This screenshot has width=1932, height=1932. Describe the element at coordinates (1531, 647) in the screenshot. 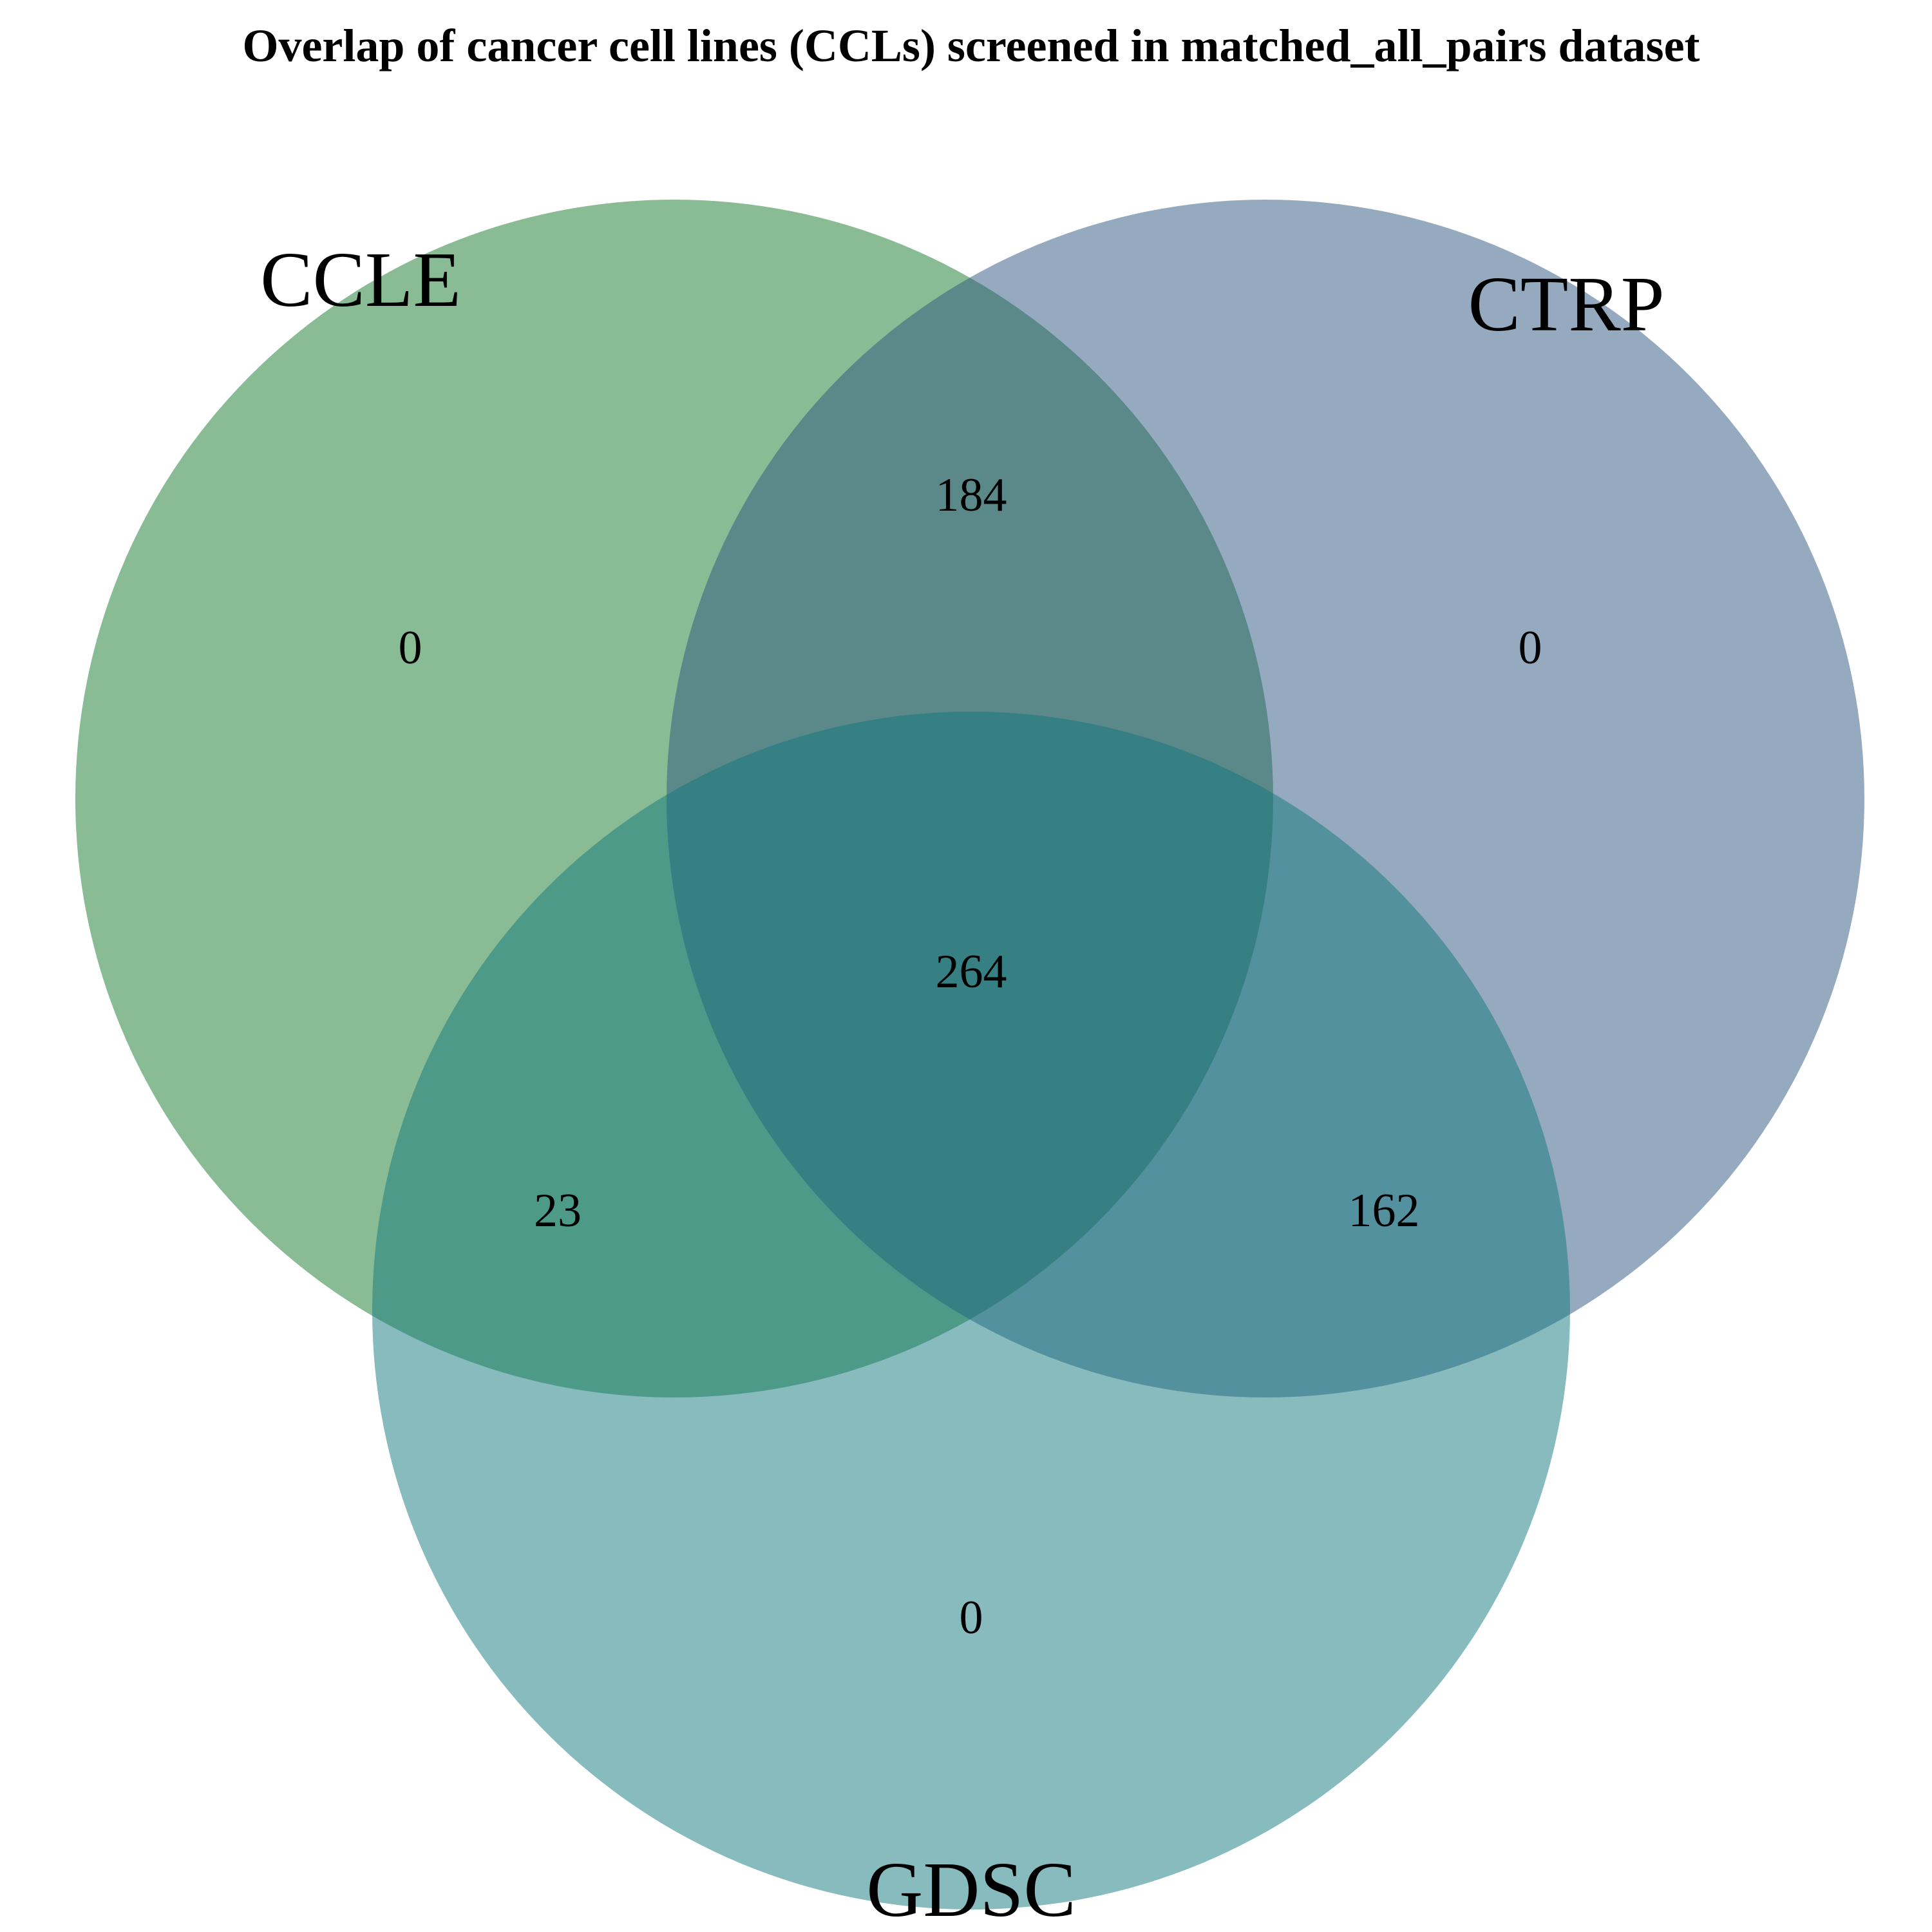

I see `count-ctrp-only: 0` at that location.